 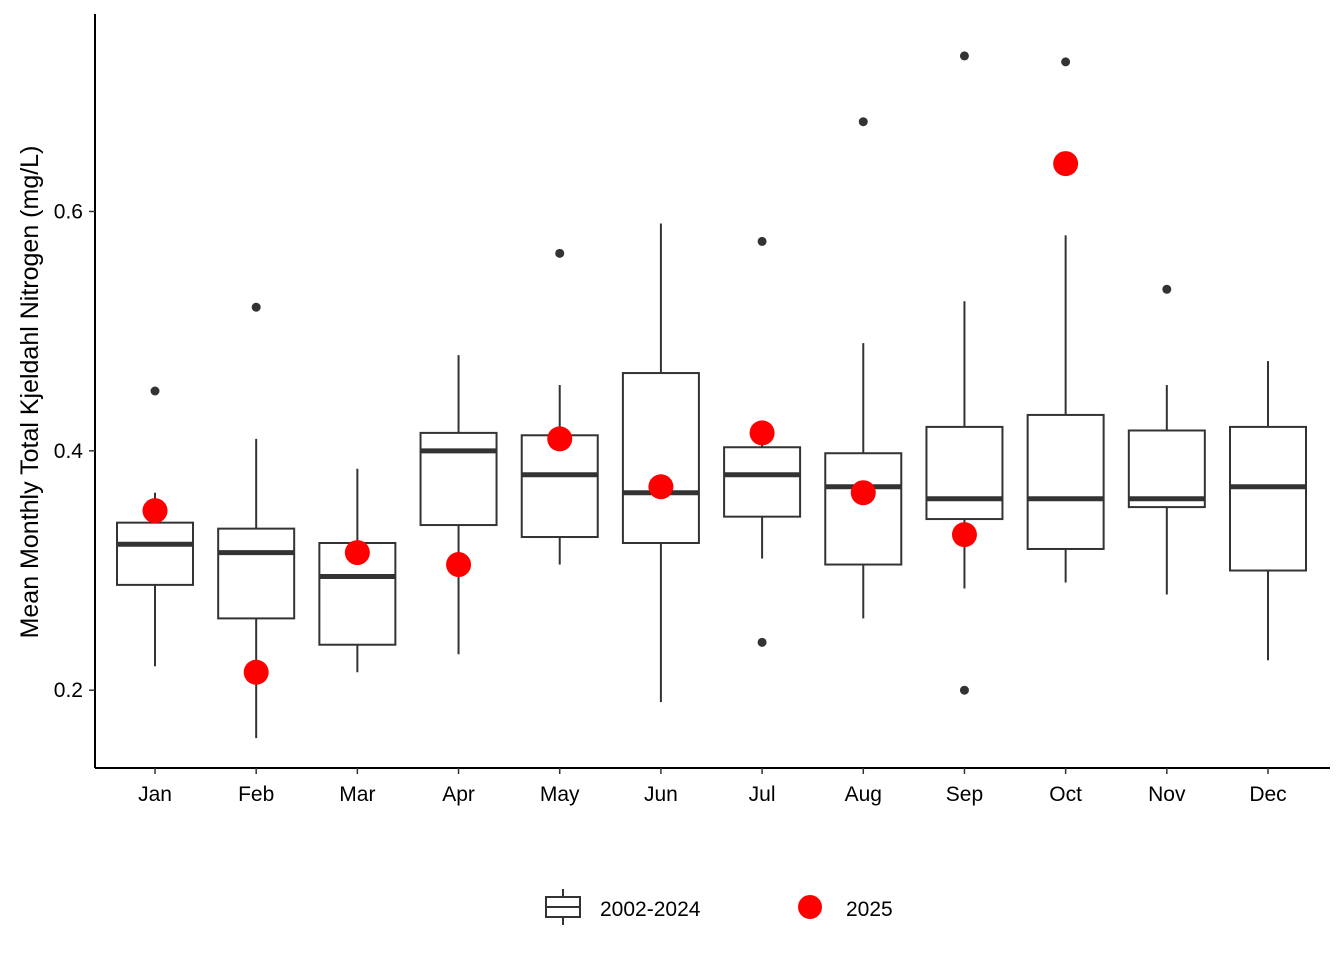 What do you see at coordinates (155, 794) in the screenshot?
I see `x-tick-label: Jan` at bounding box center [155, 794].